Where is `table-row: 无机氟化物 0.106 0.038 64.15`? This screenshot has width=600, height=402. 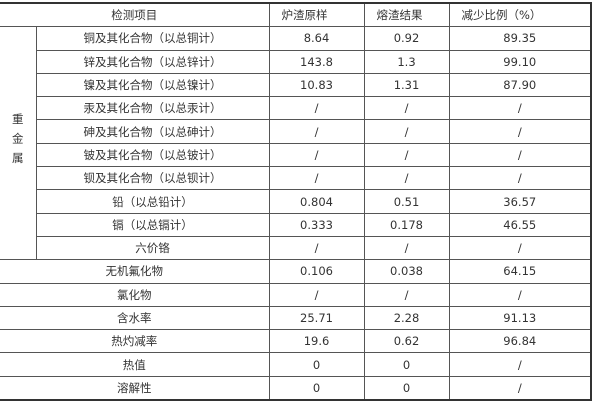 table-row: 无机氟化物 0.106 0.038 64.15 is located at coordinates (296, 271).